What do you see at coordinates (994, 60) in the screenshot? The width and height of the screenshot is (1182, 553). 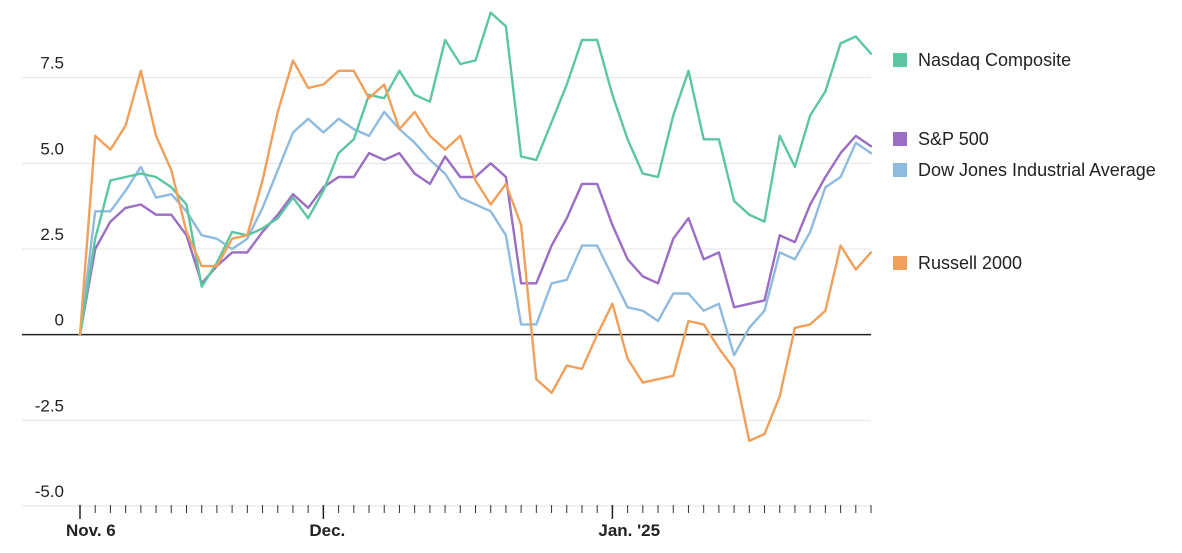 I see `legend-label-nasdaq: Nasdaq Composite` at bounding box center [994, 60].